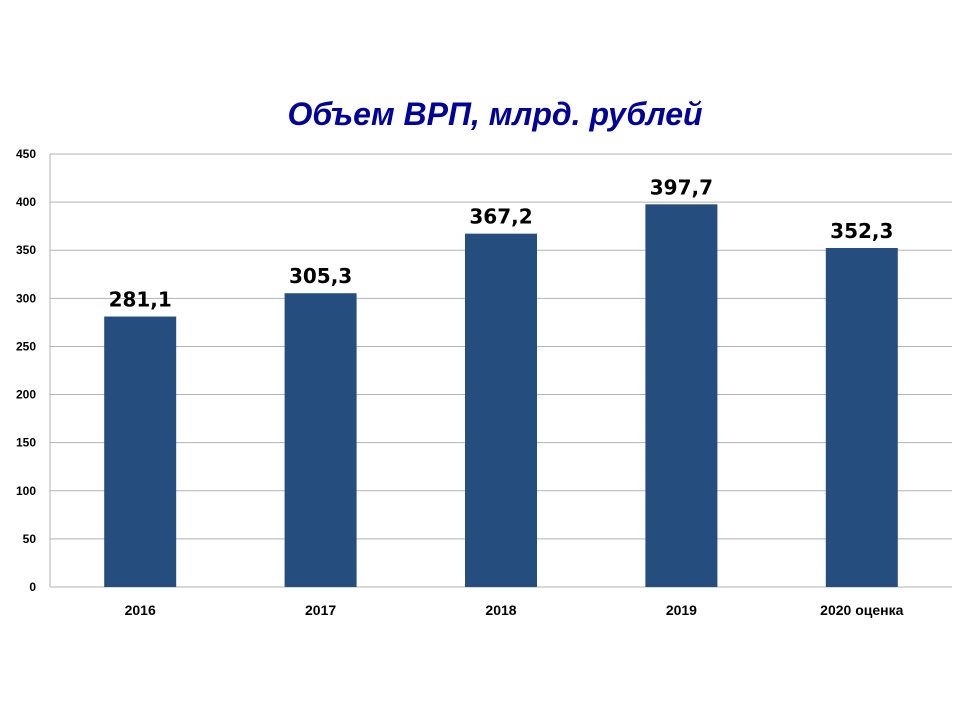  What do you see at coordinates (320, 610) in the screenshot?
I see `x-tick-label: 2017` at bounding box center [320, 610].